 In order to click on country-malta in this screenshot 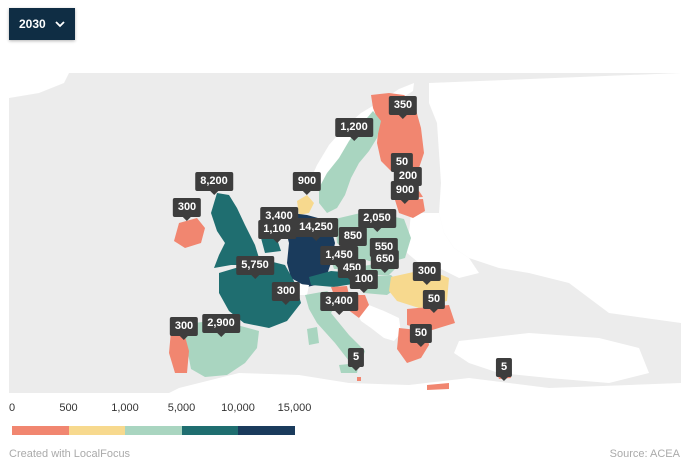, I will do `click(359, 379)`.